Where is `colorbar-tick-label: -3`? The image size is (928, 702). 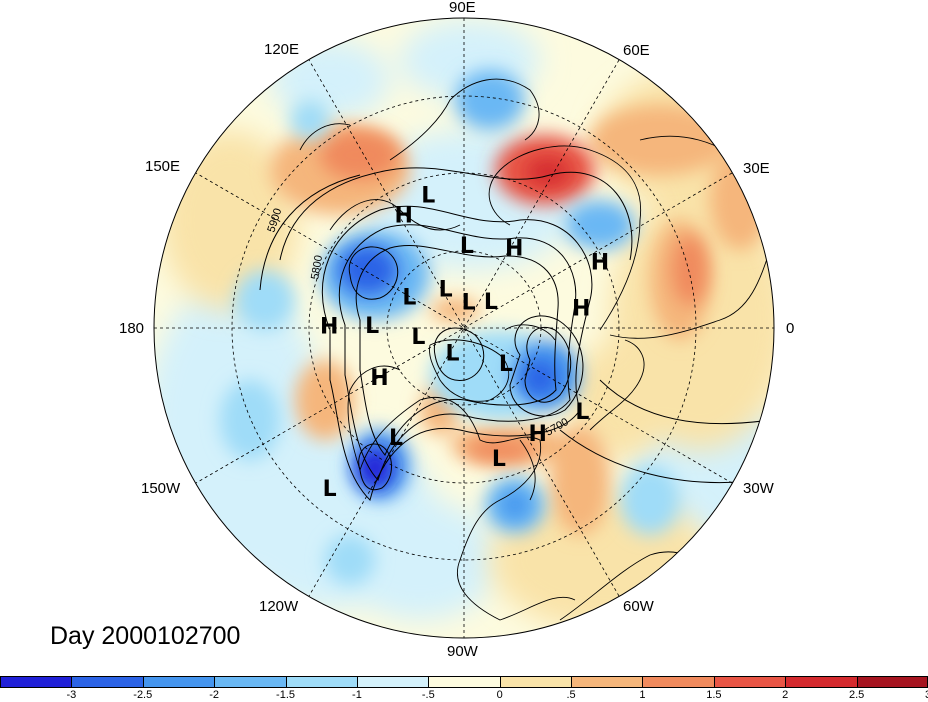
colorbar-tick-label: -3 is located at coordinates (71, 695).